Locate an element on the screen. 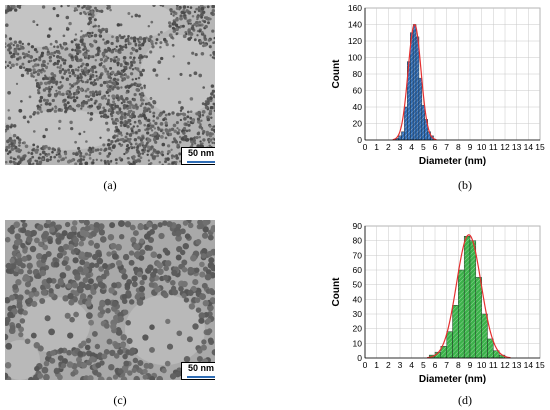 This screenshot has height=410, width=550. scale-bar-a-label: 50 nm is located at coordinates (200, 153).